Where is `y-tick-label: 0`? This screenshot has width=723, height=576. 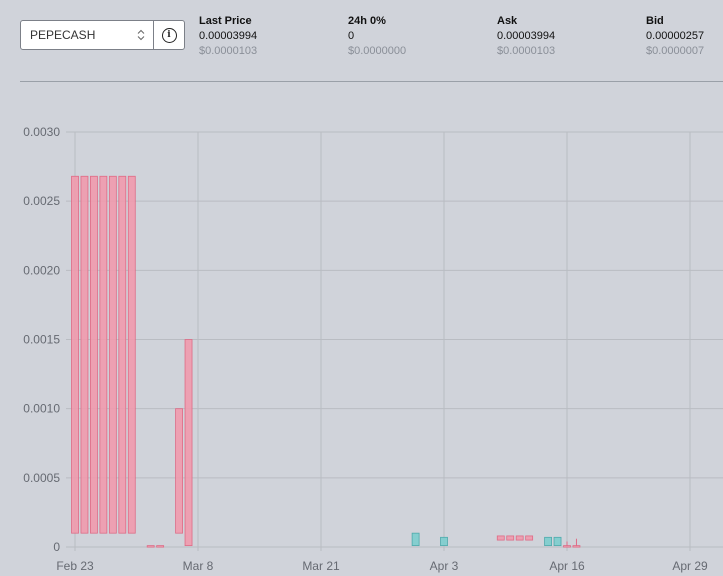
y-tick-label: 0 is located at coordinates (56, 547).